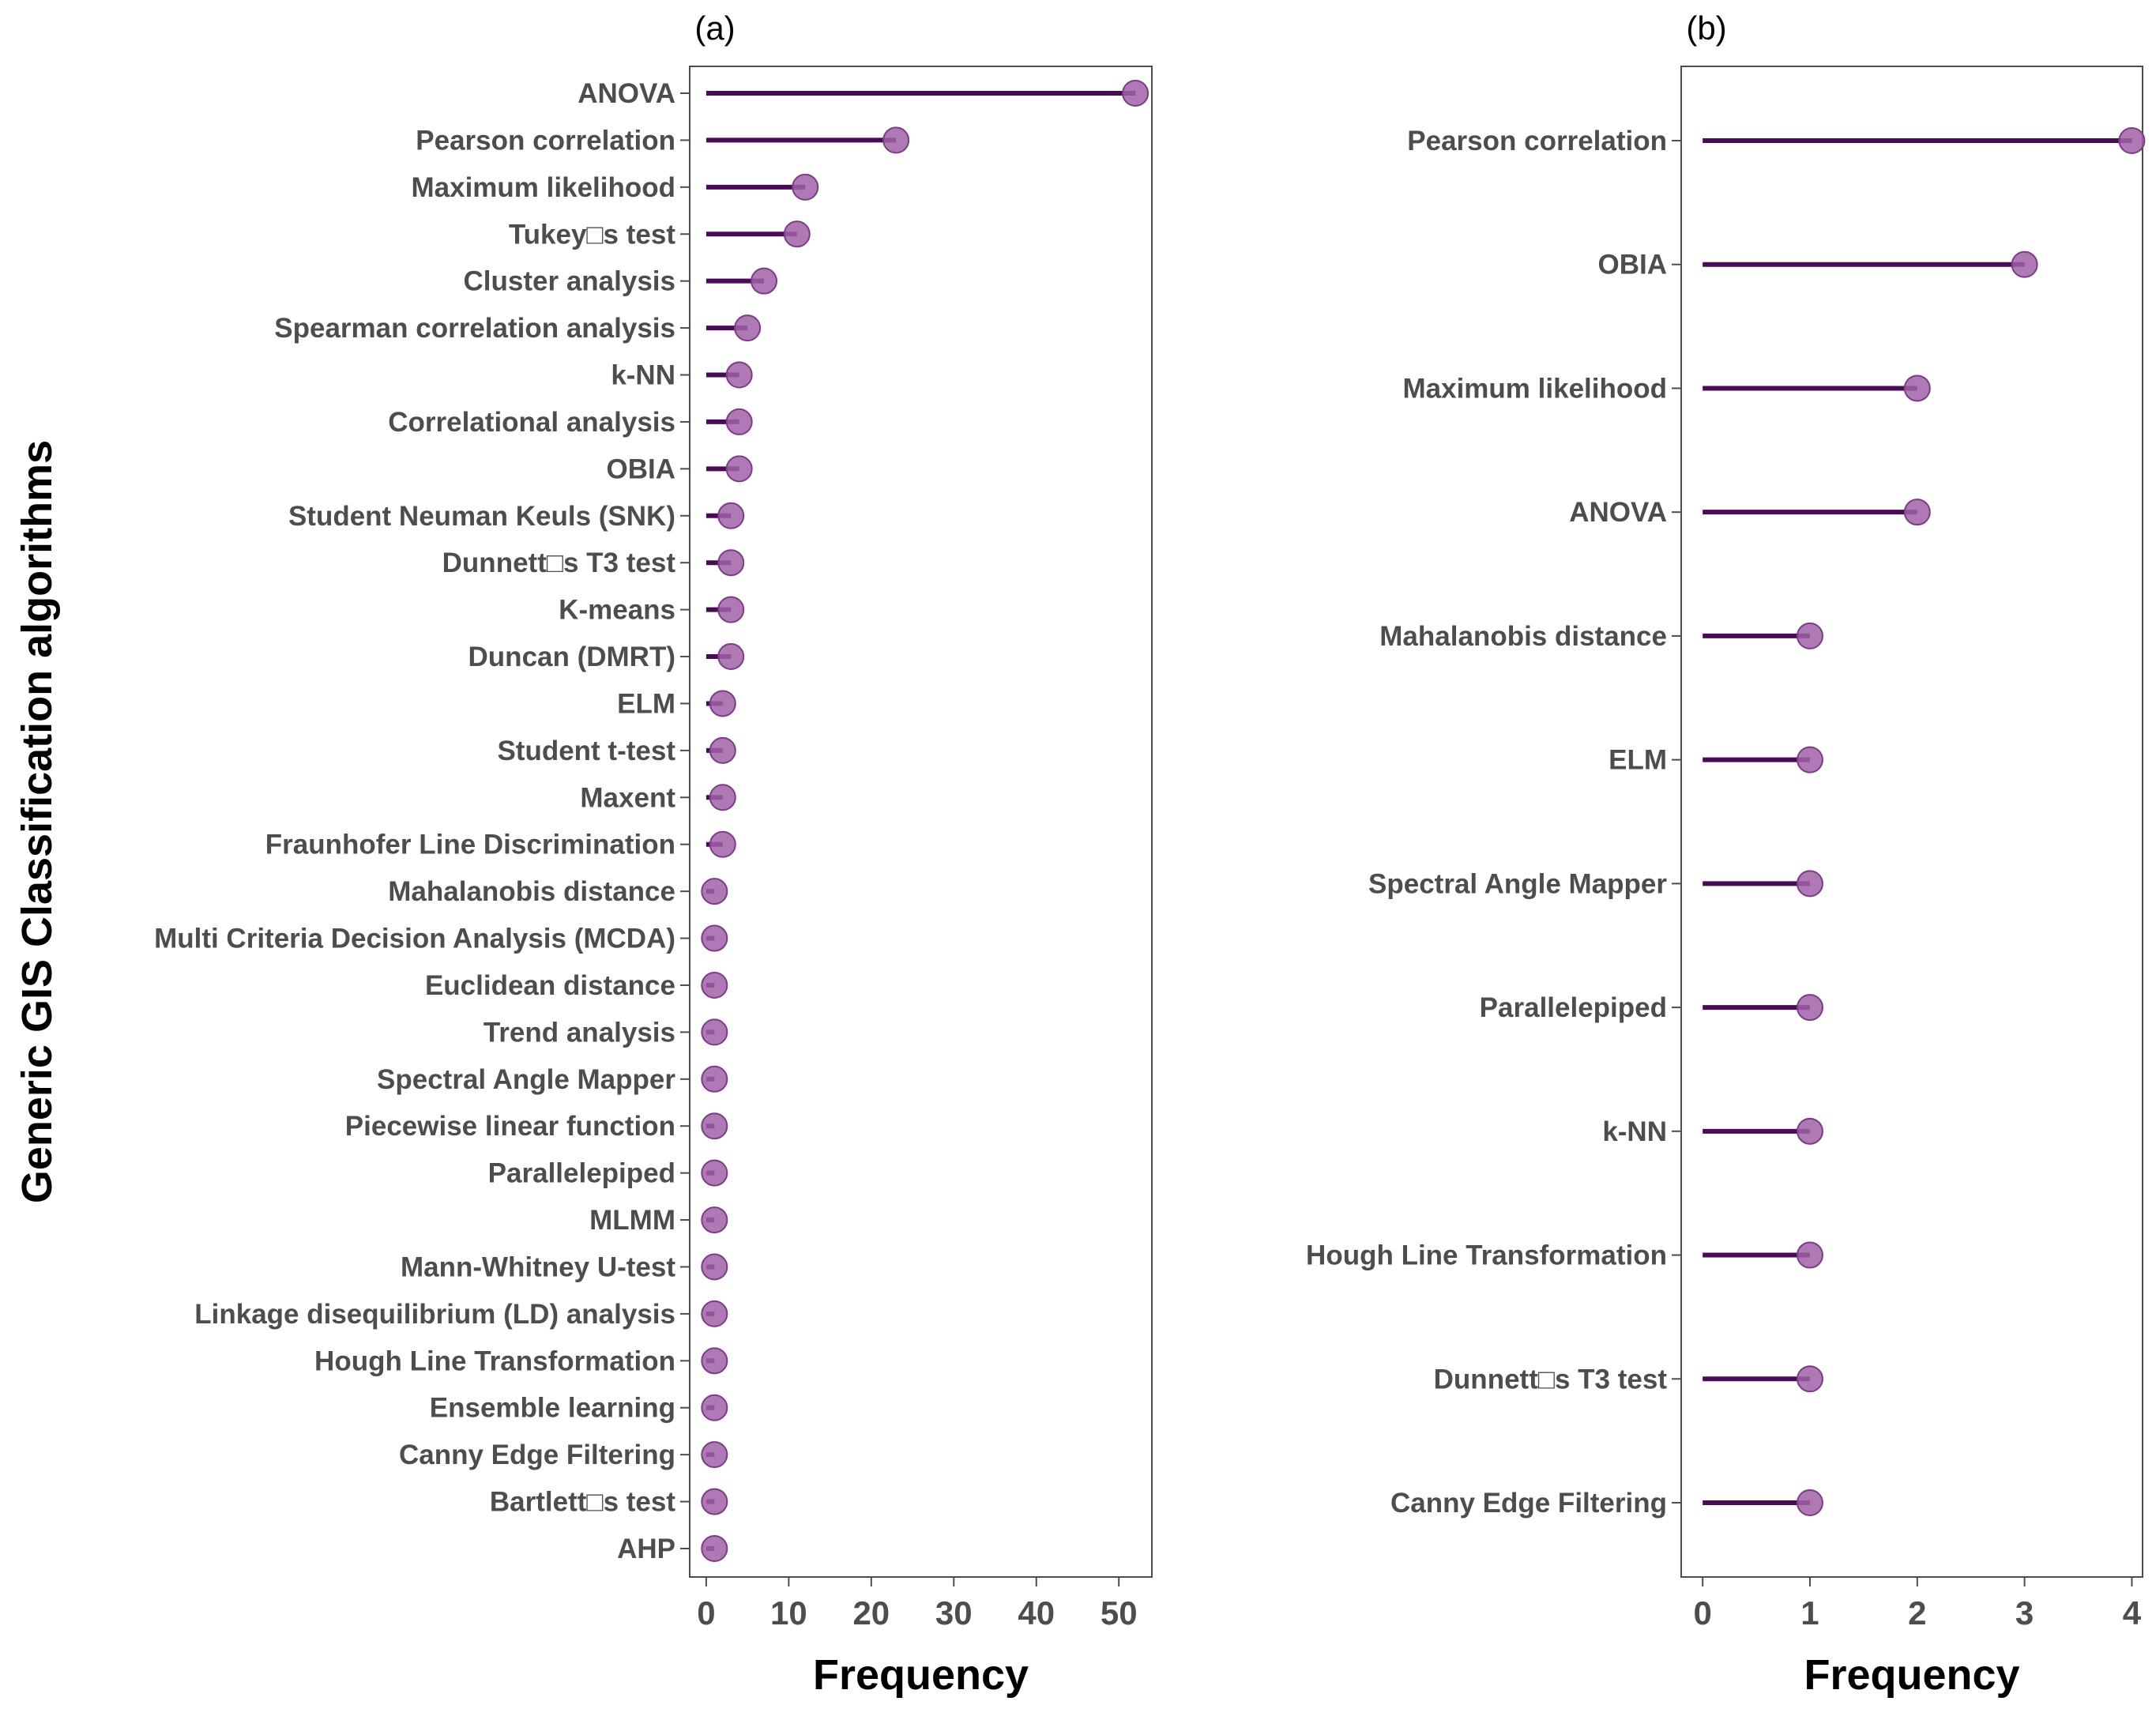 This screenshot has width=2156, height=1720. Describe the element at coordinates (550, 985) in the screenshot. I see `category-label: Euclidean distance` at that location.